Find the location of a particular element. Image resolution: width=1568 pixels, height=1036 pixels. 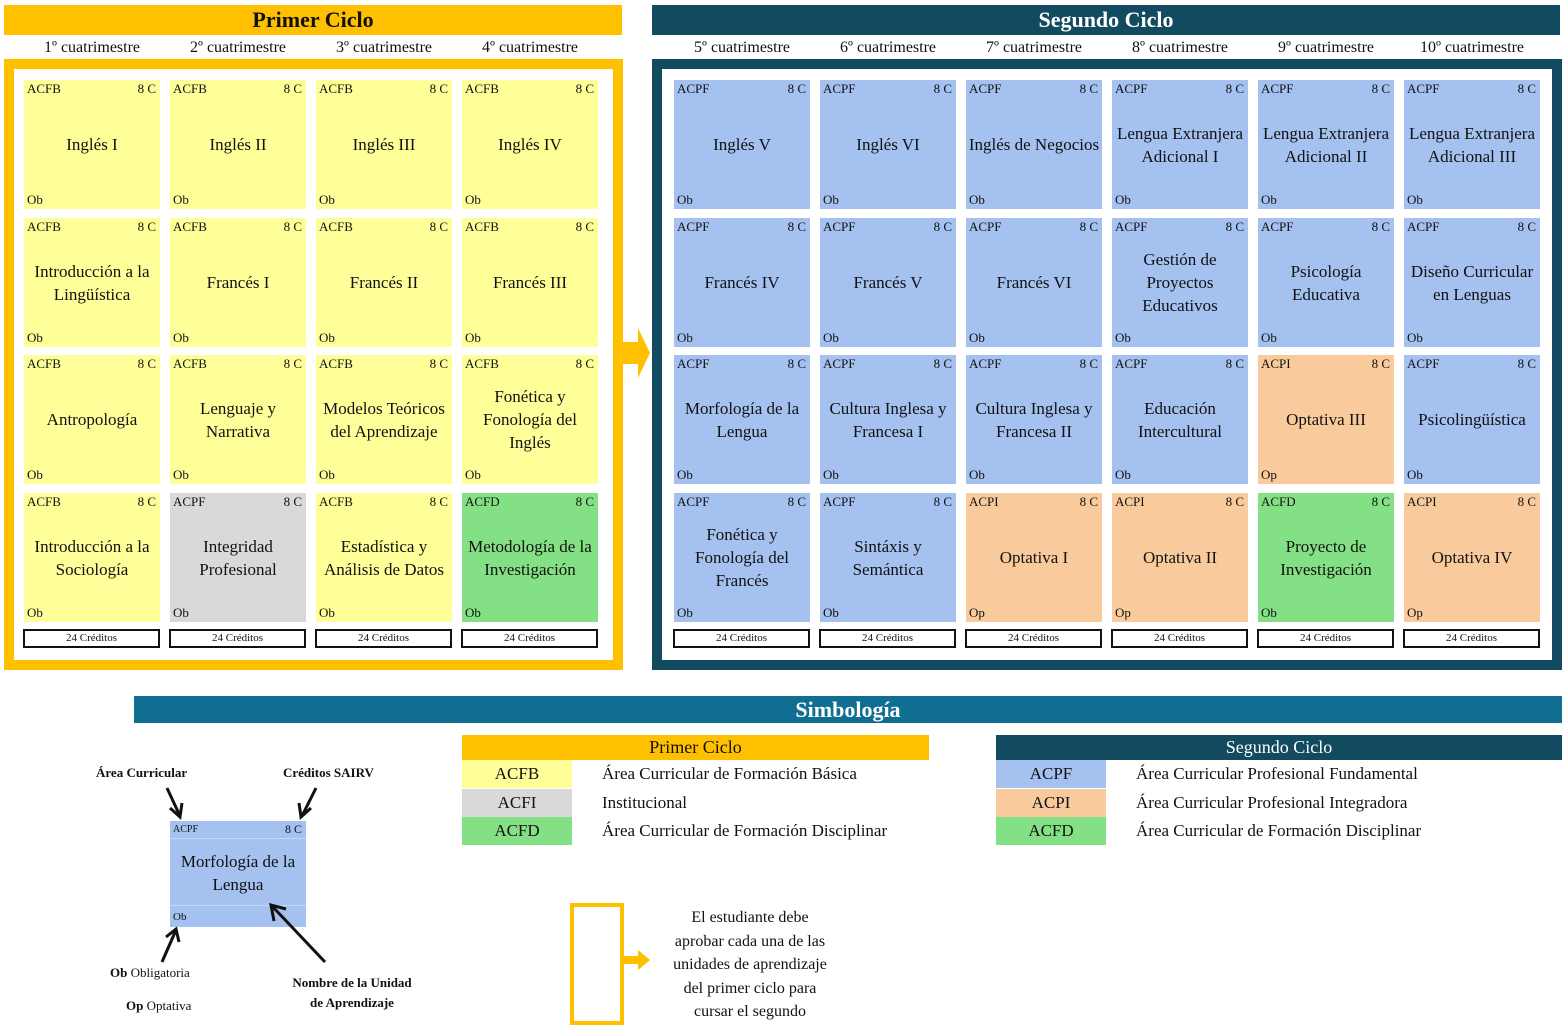

course-name: Introducción a la Sociología is located at coordinates (92, 557).